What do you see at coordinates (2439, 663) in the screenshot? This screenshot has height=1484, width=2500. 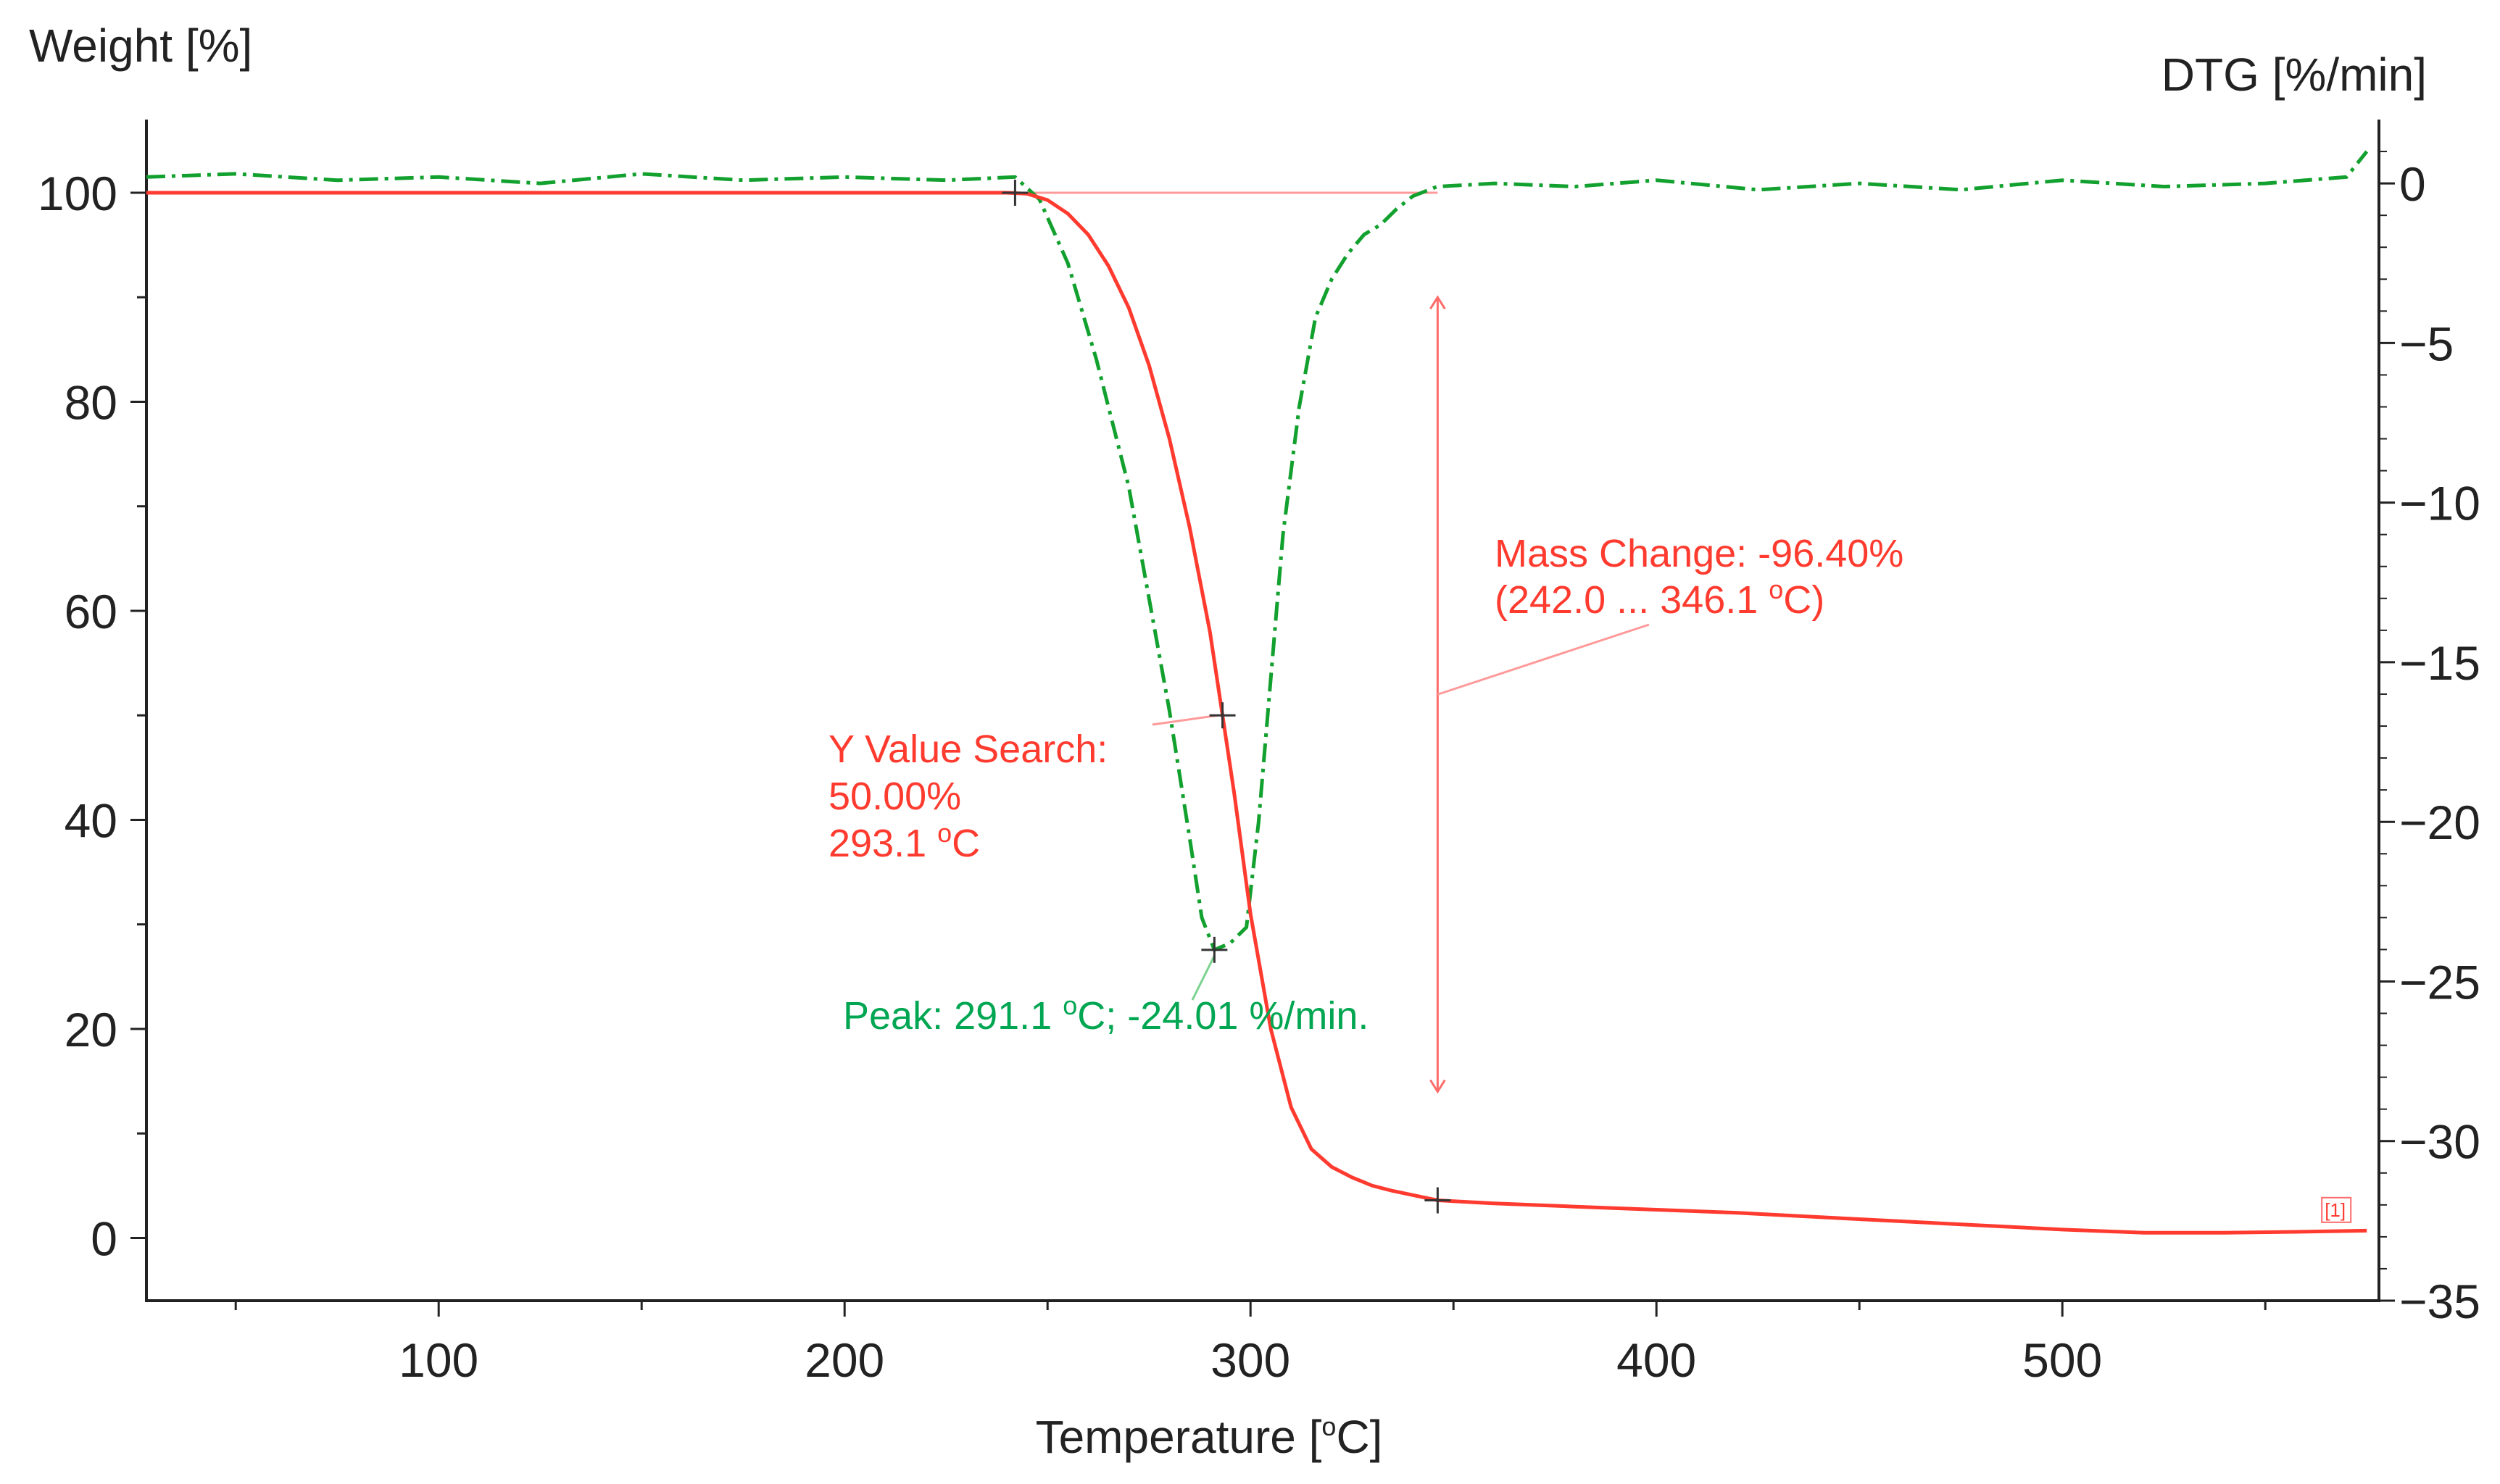 I see `y-right-tick-label--15: −15` at bounding box center [2439, 663].